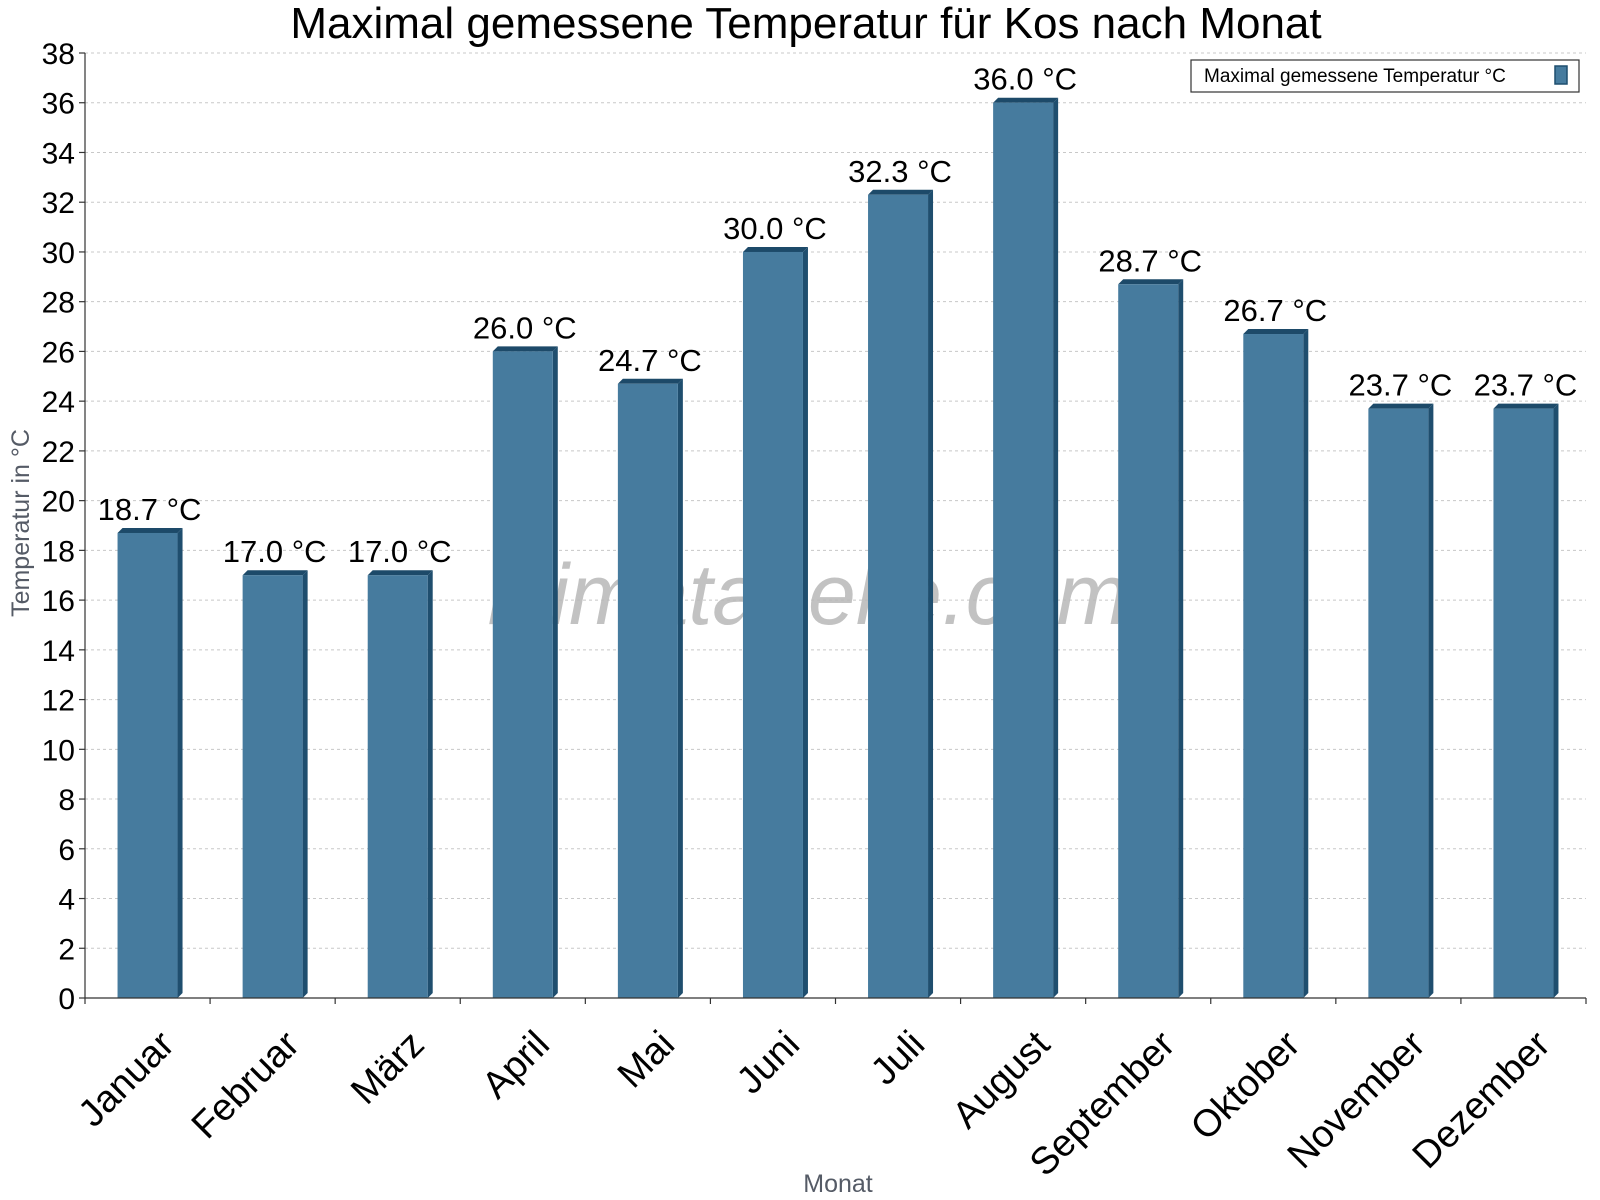 The height and width of the screenshot is (1200, 1600). What do you see at coordinates (66, 949) in the screenshot?
I see `y-tick-label: 2` at bounding box center [66, 949].